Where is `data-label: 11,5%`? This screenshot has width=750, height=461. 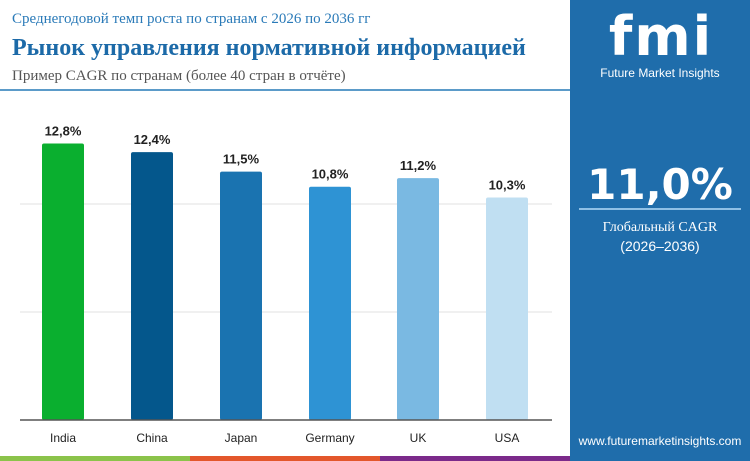 data-label: 11,5% is located at coordinates (241, 159).